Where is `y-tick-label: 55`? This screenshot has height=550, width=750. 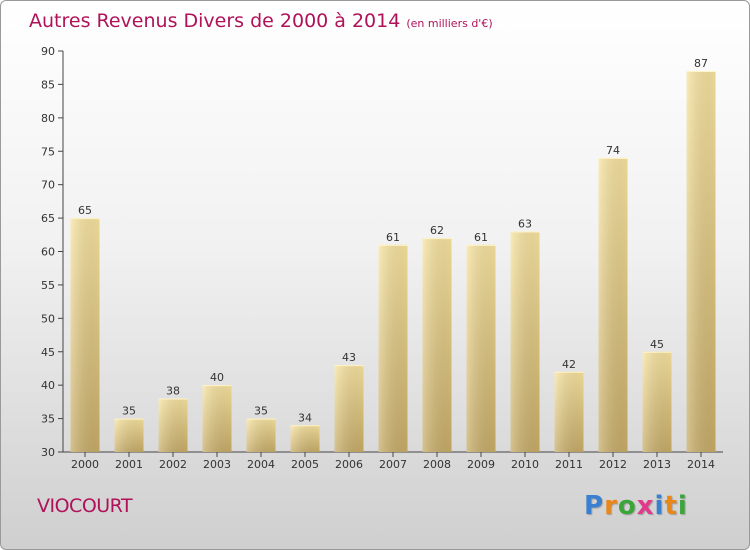
y-tick-label: 55 is located at coordinates (48, 285).